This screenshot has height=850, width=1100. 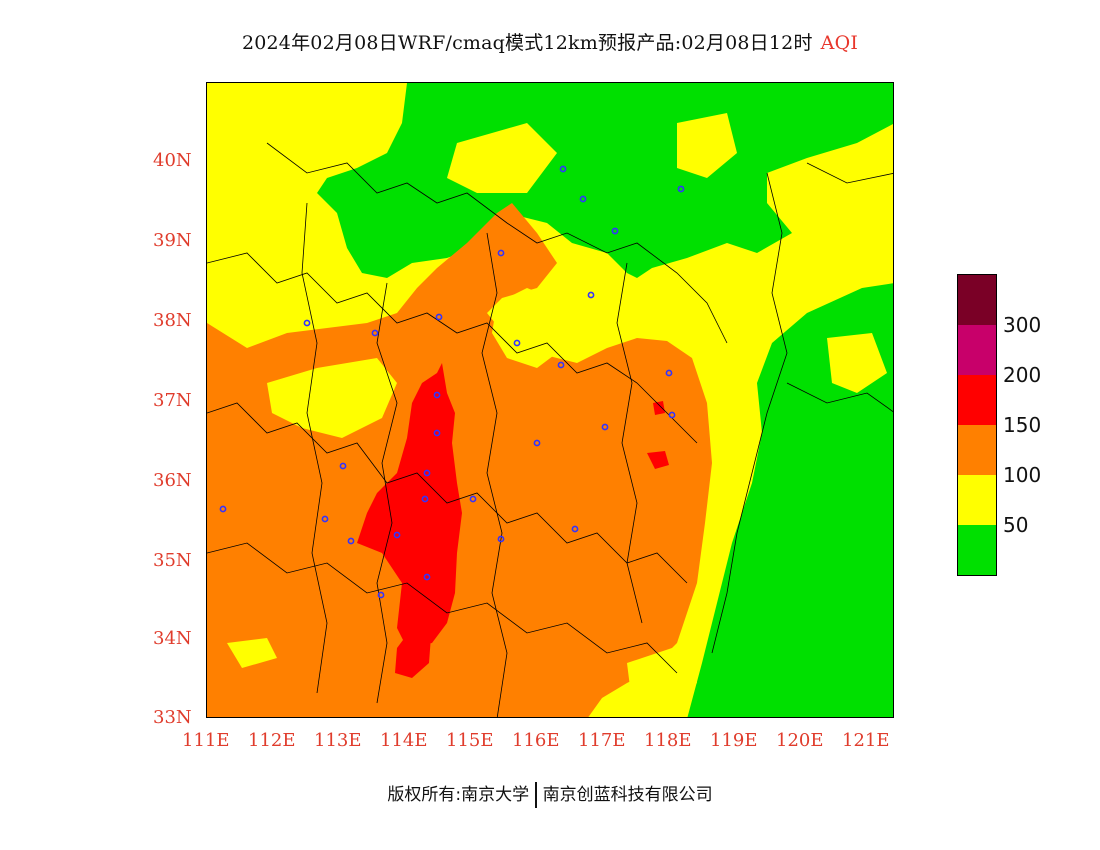 I want to click on lon-tick-119e: 119E, so click(x=734, y=740).